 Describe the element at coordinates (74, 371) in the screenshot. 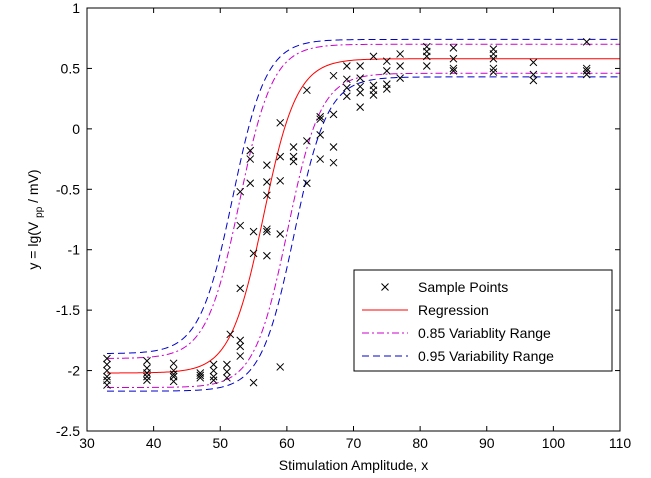

I see `y-tick-label: -2` at that location.